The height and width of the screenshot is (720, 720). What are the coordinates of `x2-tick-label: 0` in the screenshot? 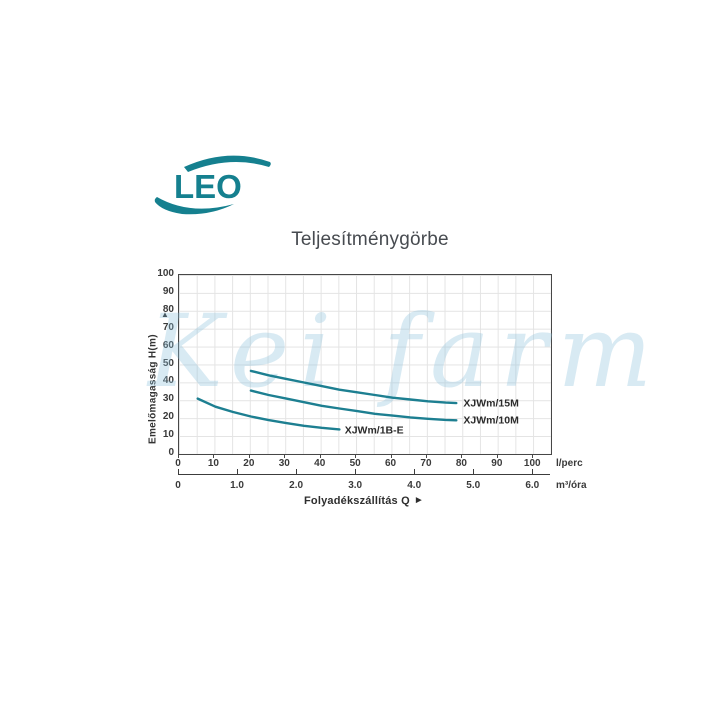 It's located at (178, 485).